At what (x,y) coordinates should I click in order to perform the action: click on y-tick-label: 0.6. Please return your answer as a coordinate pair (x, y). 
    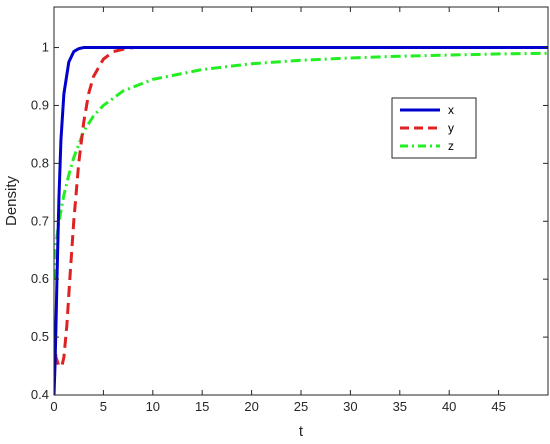
    Looking at the image, I should click on (40, 278).